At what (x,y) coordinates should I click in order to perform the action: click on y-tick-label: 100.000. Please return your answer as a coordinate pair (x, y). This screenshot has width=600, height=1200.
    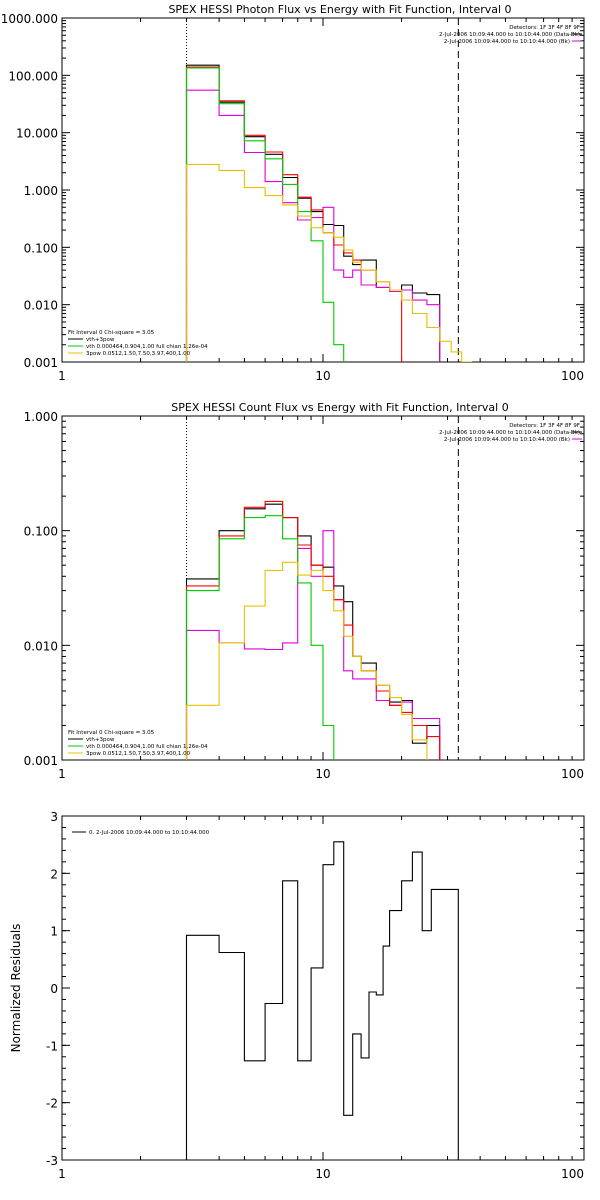
    Looking at the image, I should click on (33, 76).